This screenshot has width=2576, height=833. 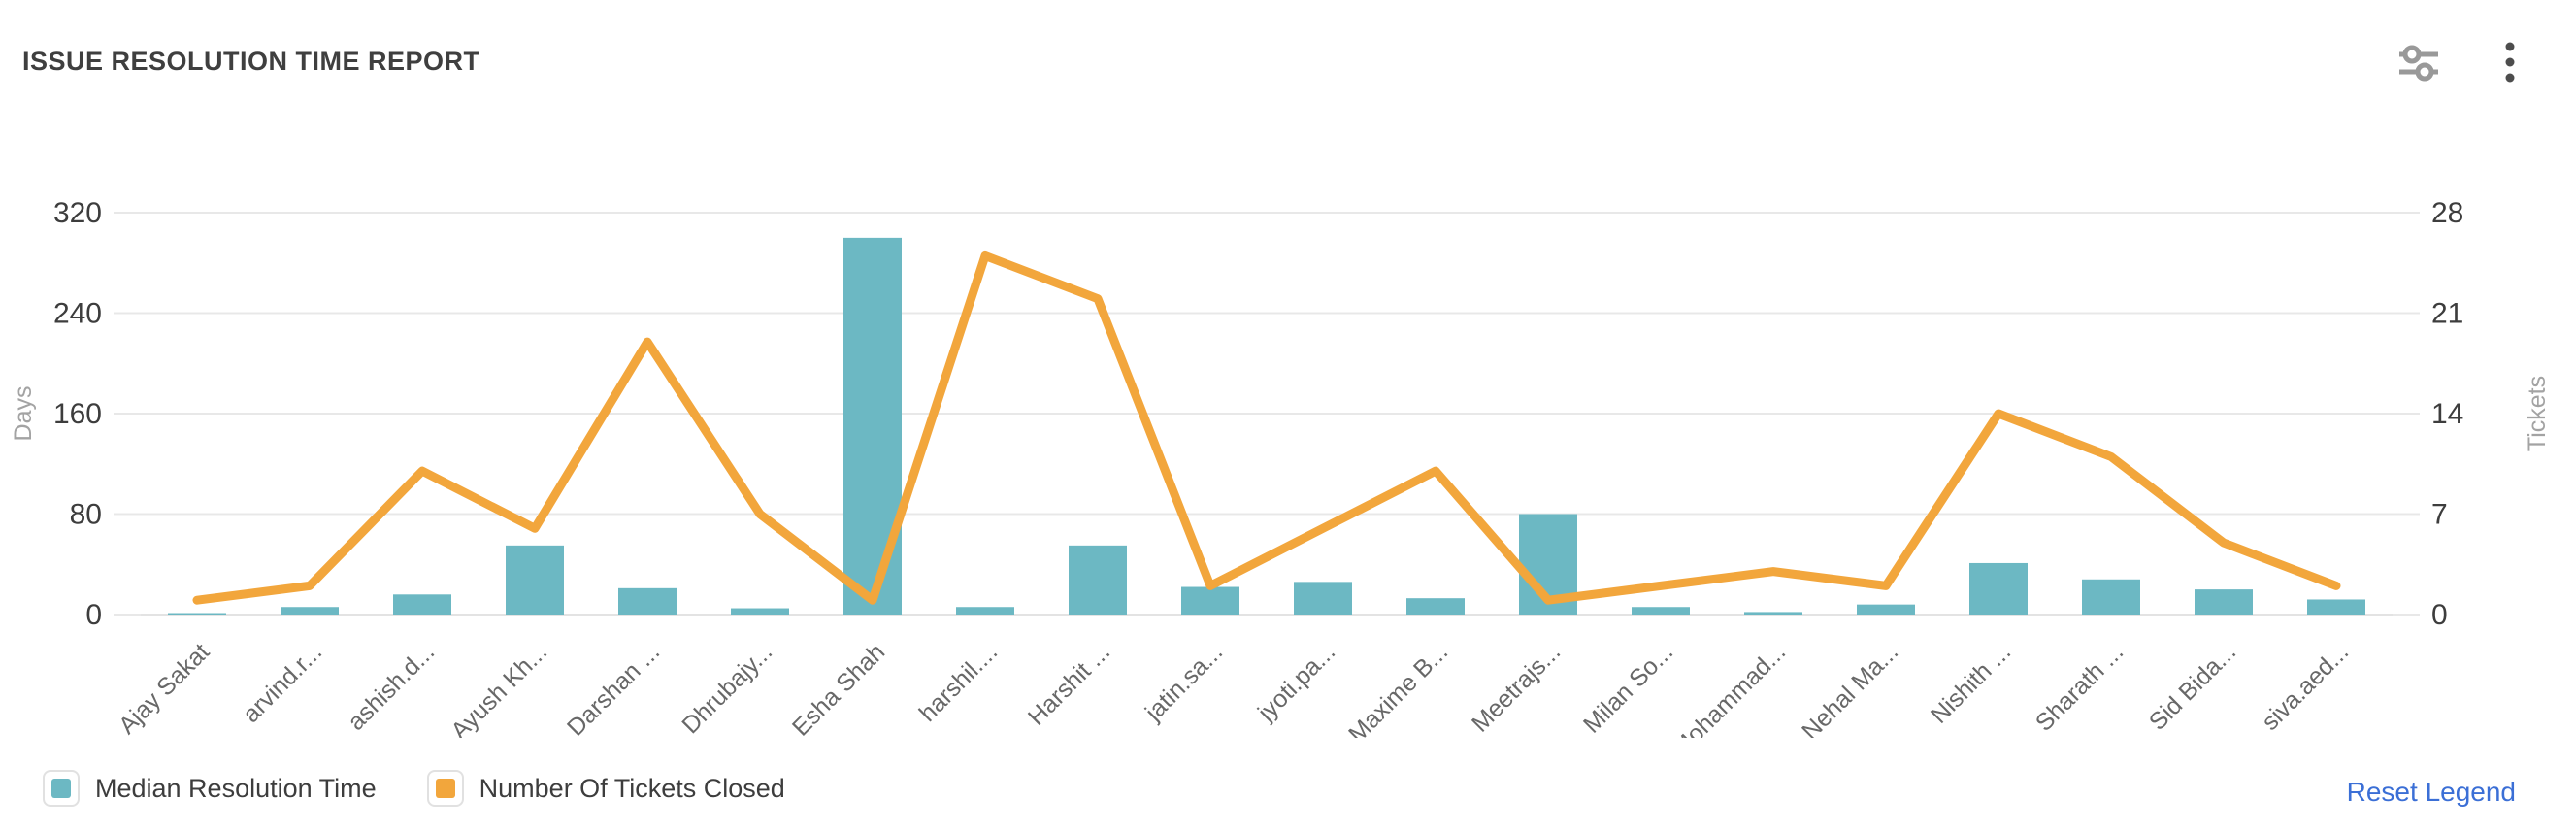 What do you see at coordinates (93, 615) in the screenshot?
I see `left-axis-tick-label: 0` at bounding box center [93, 615].